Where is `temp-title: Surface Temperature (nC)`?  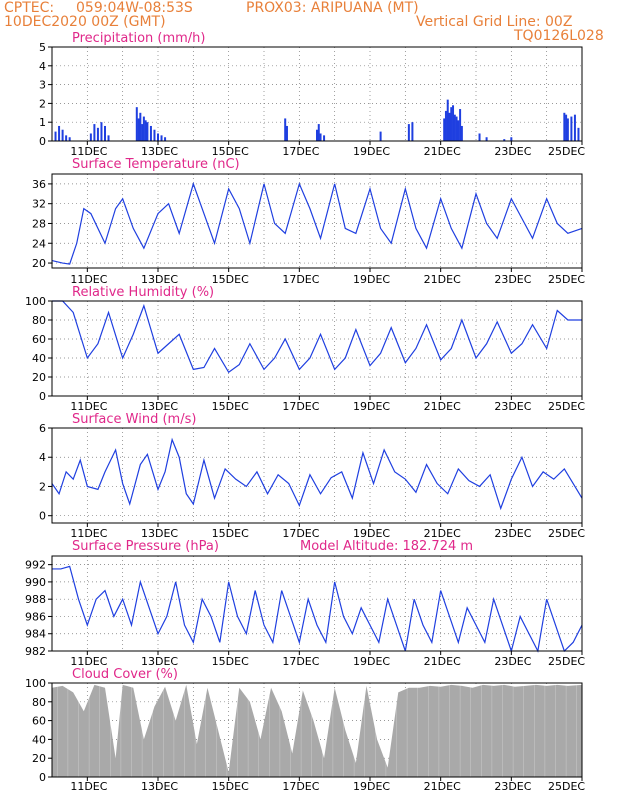
temp-title: Surface Temperature (nC) is located at coordinates (156, 164).